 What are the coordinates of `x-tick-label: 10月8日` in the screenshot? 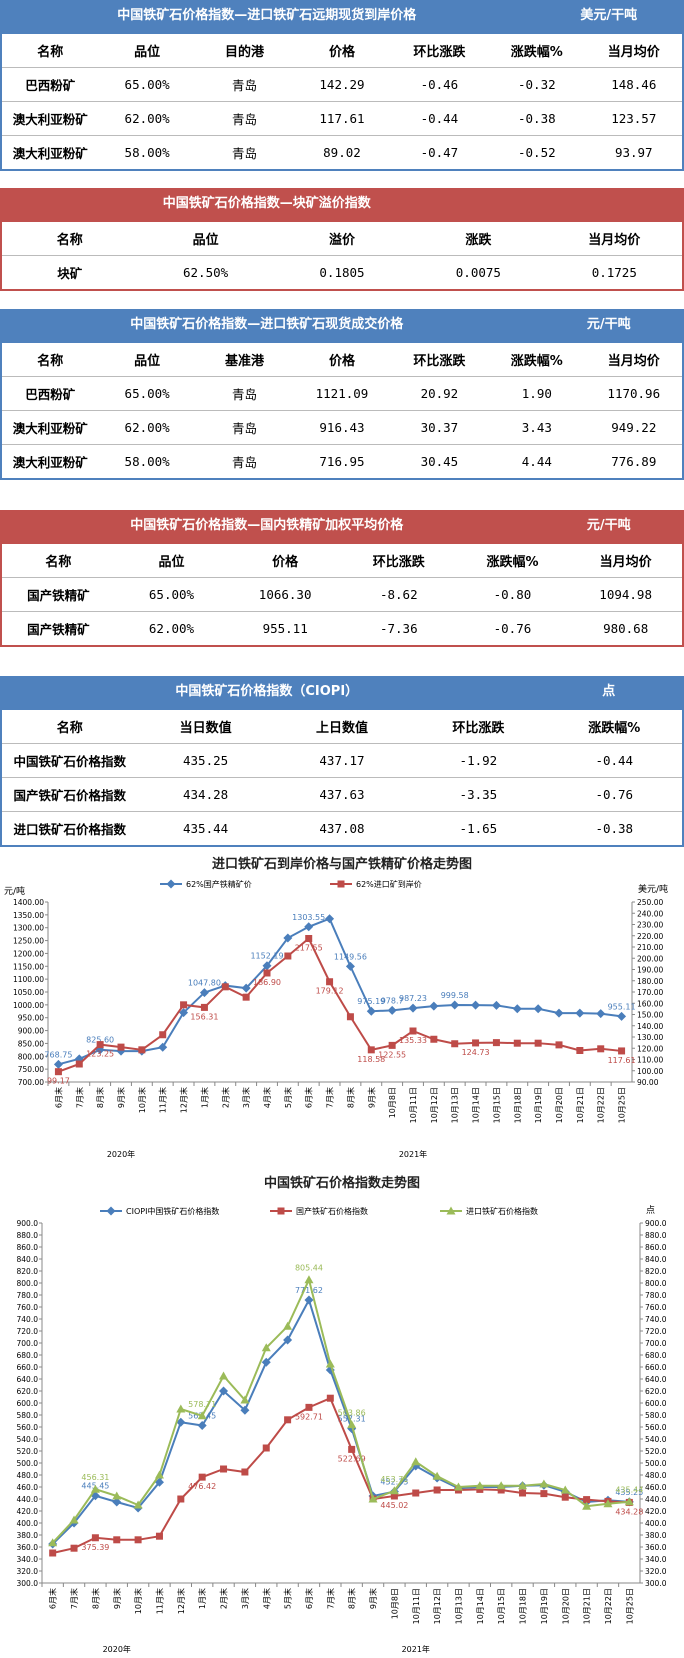 It's located at (392, 1102).